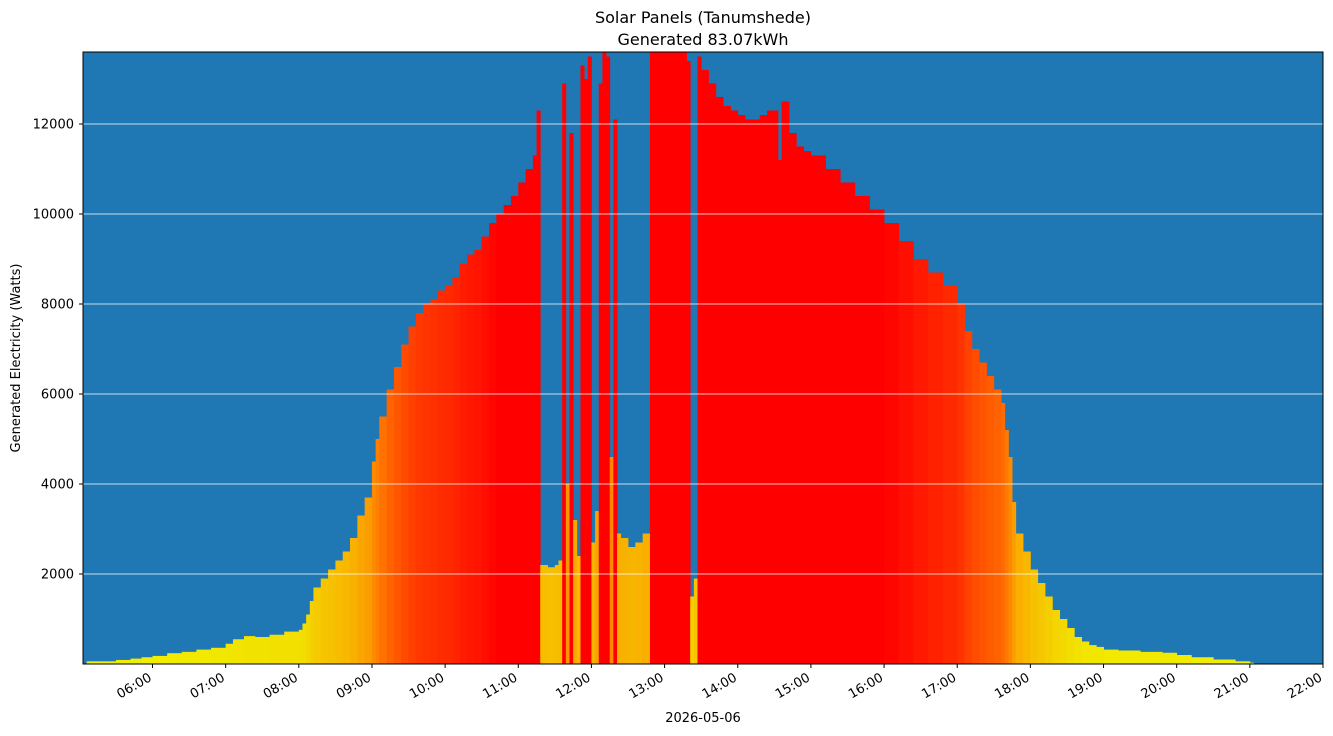 The image size is (1333, 736). I want to click on x-tick-label: 11:00, so click(500, 686).